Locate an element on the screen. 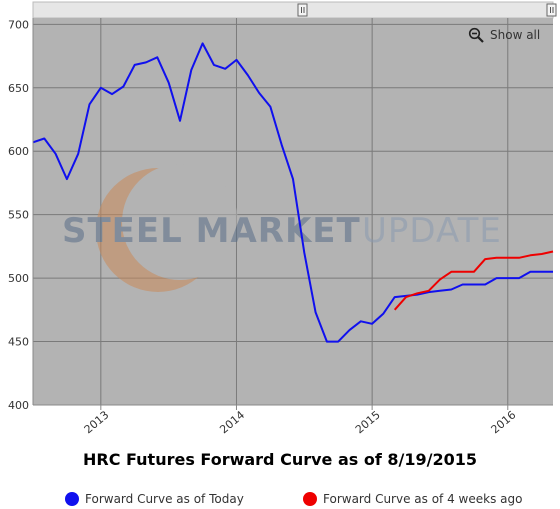 Image resolution: width=560 pixels, height=509 pixels. y-tick-label: 450 is located at coordinates (18, 342).